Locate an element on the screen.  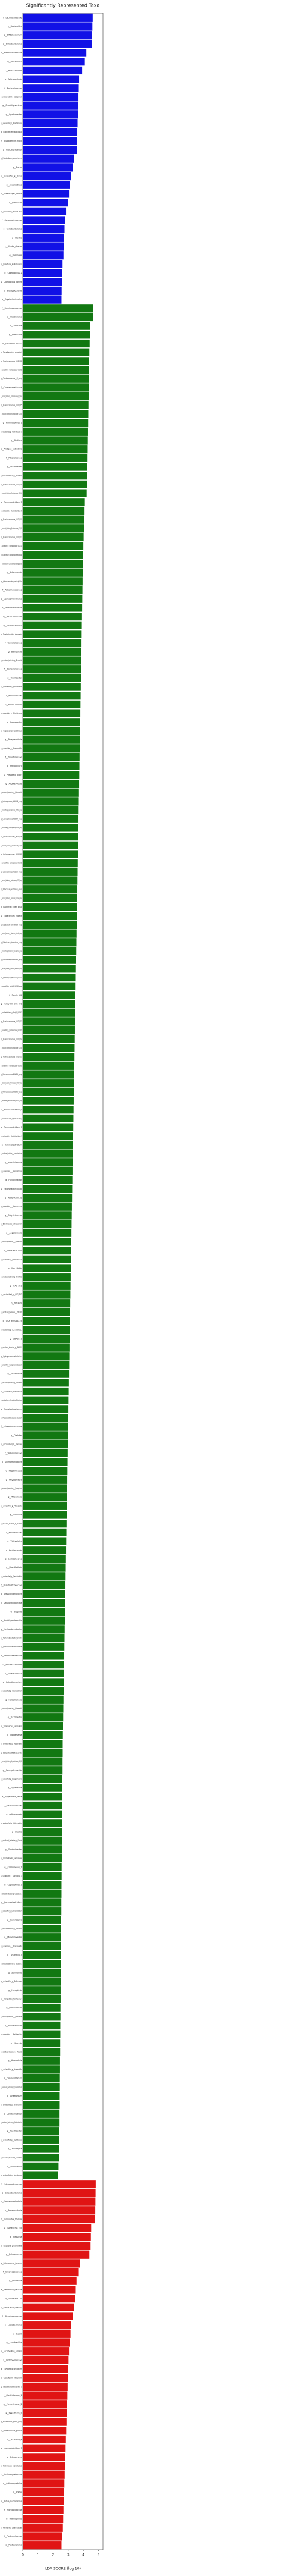
y-tick-label: g__Slackia is located at coordinates (17, 1832).